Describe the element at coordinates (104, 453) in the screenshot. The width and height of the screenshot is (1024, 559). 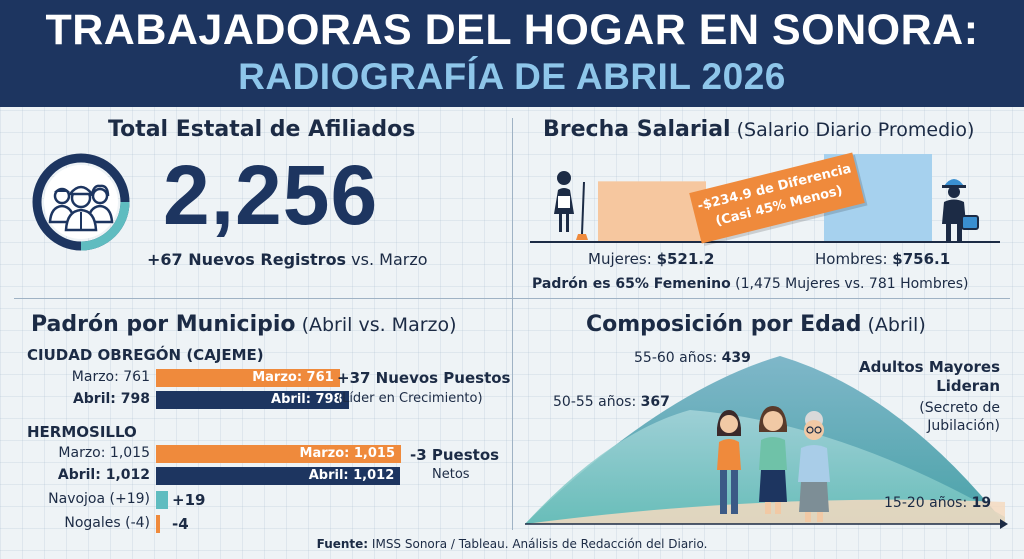
I see `hermosillo-marzo-label: Marzo: 1,015` at that location.